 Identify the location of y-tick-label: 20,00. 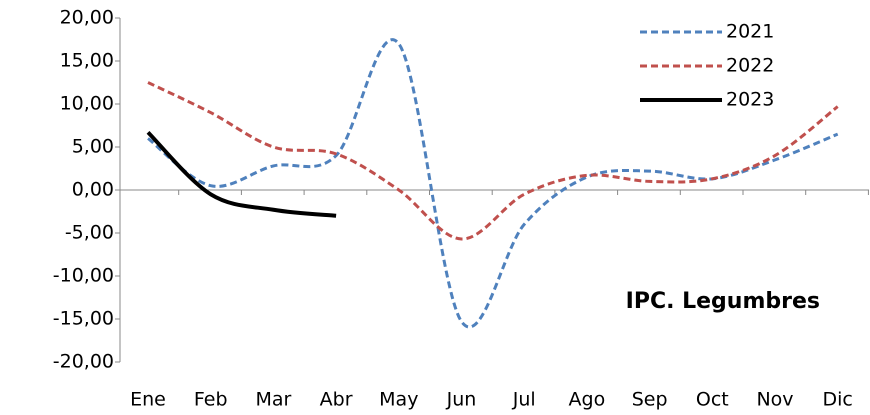
(87, 18).